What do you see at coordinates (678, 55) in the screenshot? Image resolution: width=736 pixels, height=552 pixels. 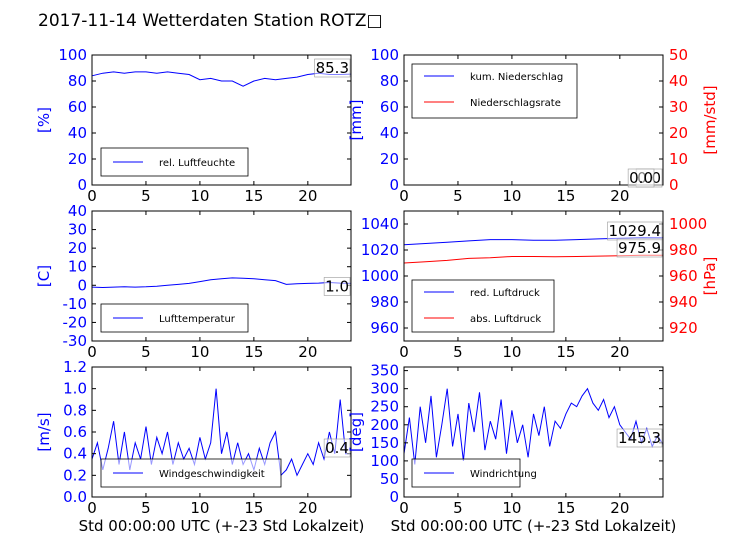 I see `y2-tick-label: 50` at bounding box center [678, 55].